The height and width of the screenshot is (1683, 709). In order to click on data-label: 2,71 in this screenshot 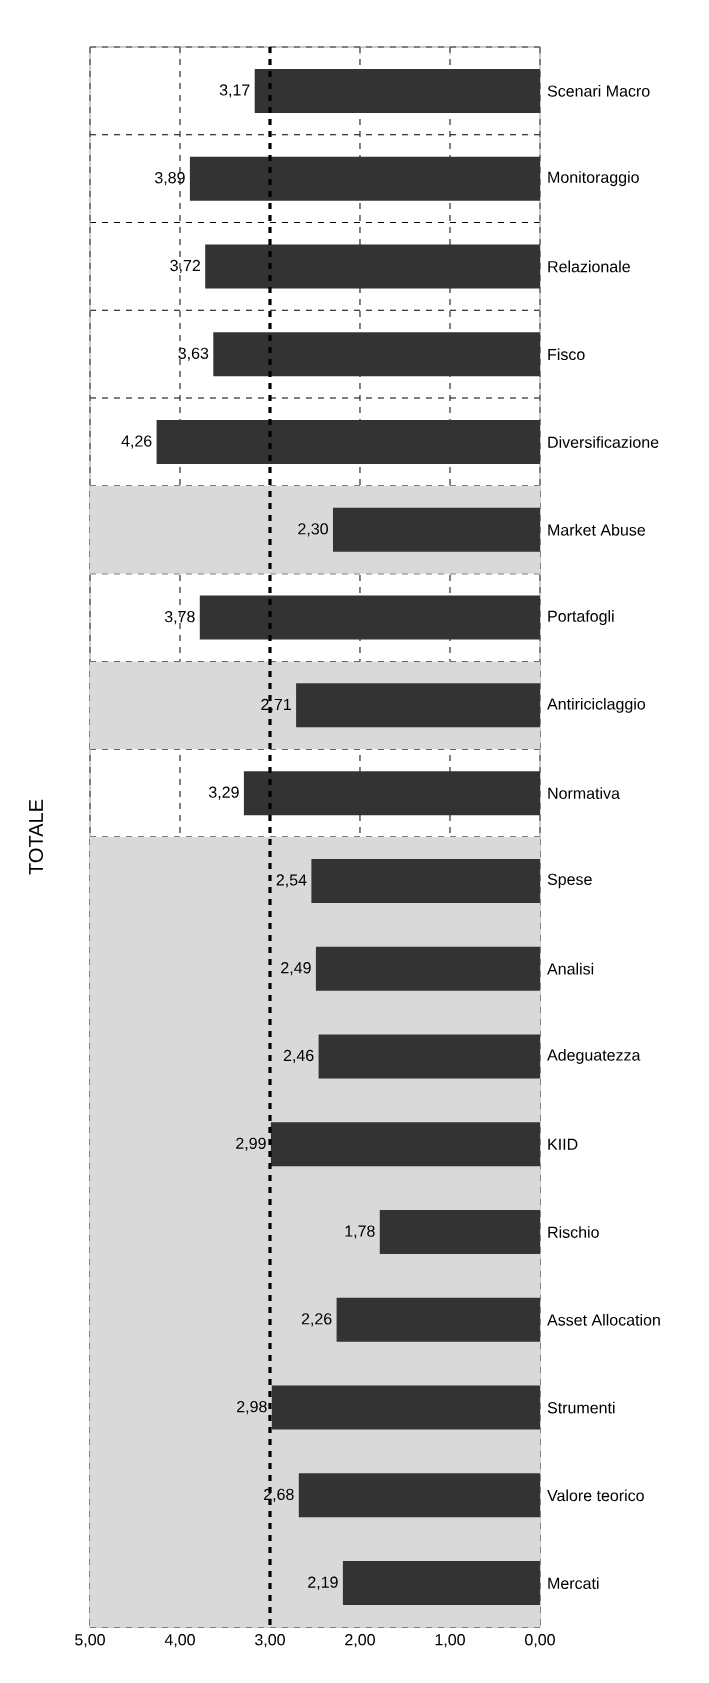, I will do `click(276, 705)`.